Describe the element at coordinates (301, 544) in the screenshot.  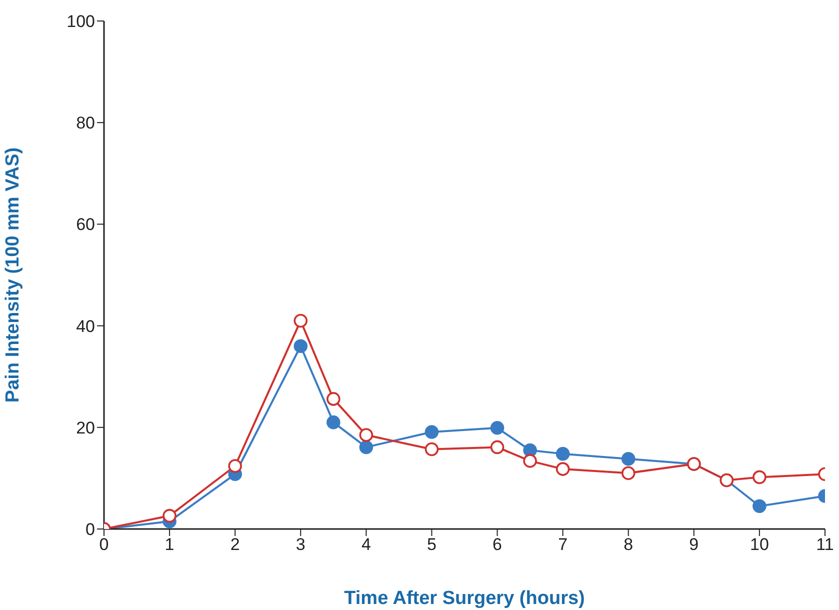
I see `x-tick-label: 3` at that location.